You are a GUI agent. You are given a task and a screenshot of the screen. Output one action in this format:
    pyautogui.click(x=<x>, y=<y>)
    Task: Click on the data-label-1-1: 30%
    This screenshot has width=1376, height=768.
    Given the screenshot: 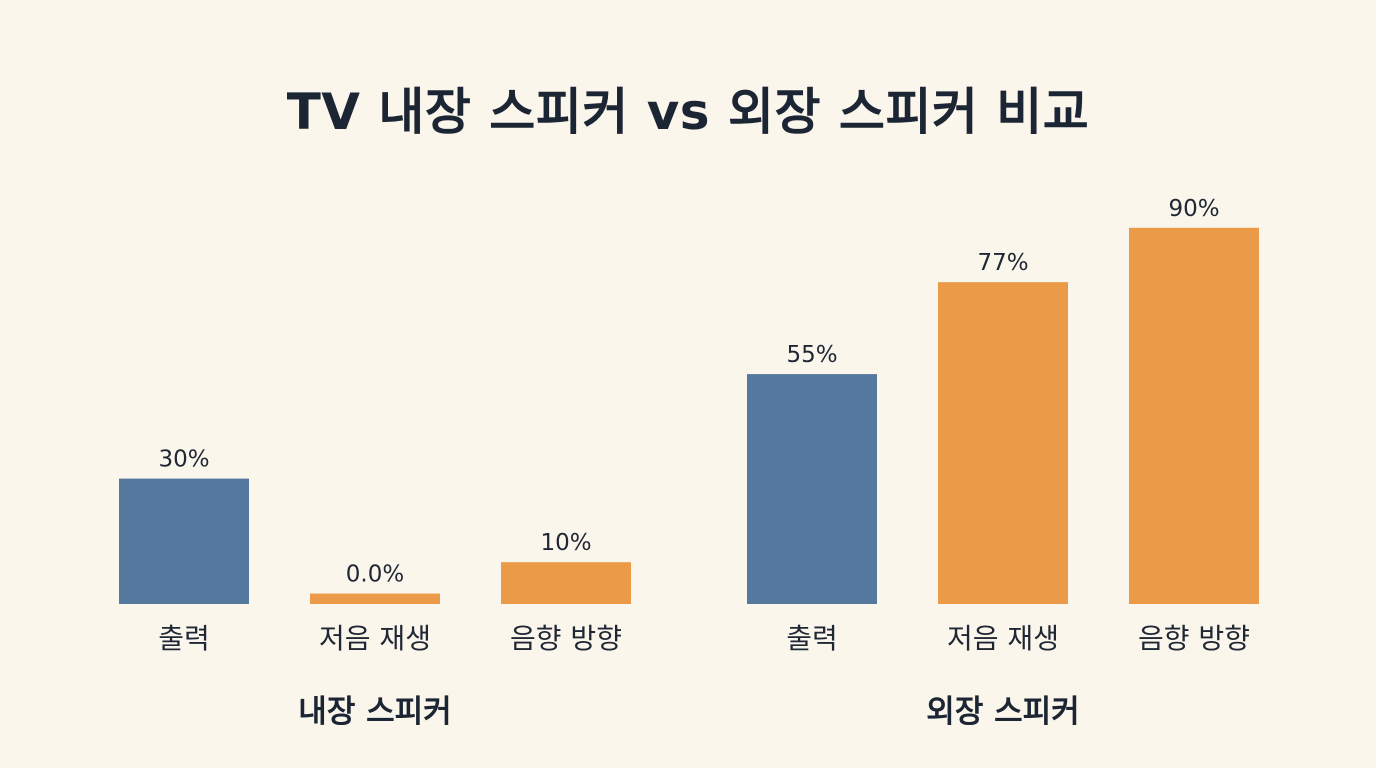 What is the action you would take?
    pyautogui.click(x=183, y=460)
    